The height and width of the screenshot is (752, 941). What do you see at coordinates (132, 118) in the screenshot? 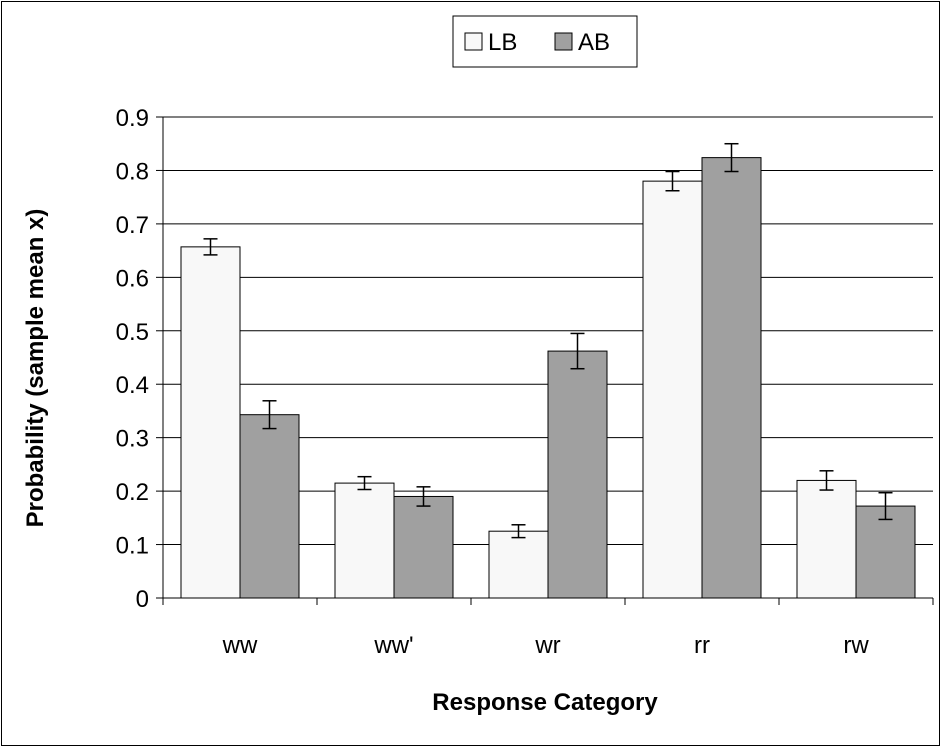
I see `y-tick-label: 0.9` at bounding box center [132, 118].